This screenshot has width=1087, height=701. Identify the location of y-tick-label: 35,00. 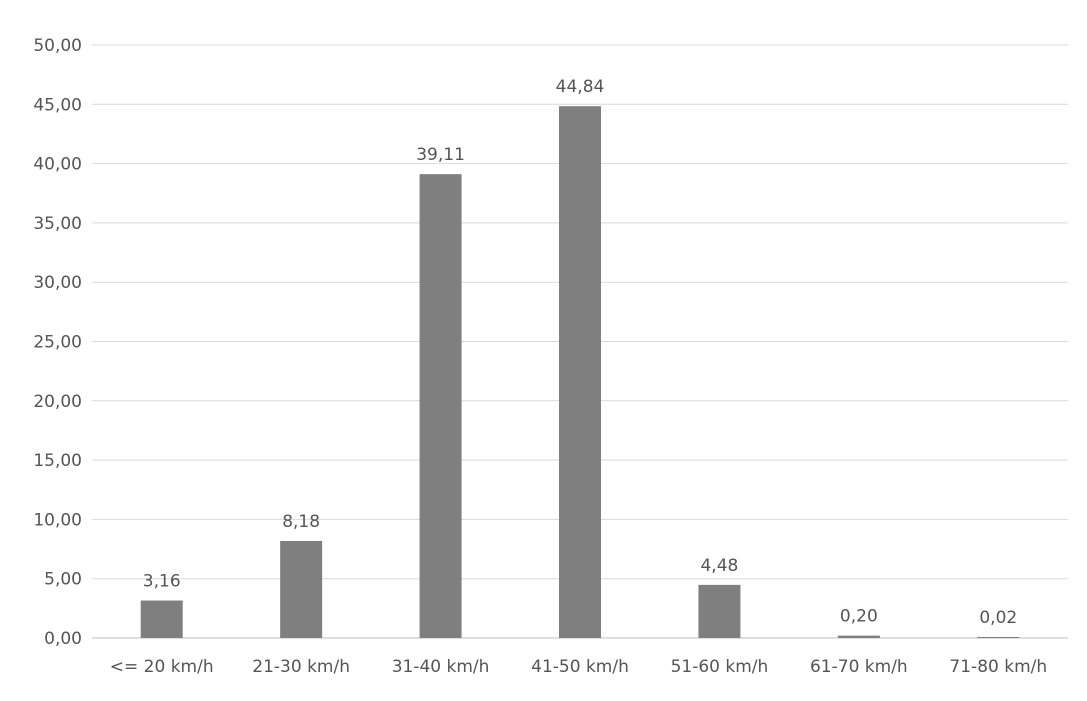
(57, 224).